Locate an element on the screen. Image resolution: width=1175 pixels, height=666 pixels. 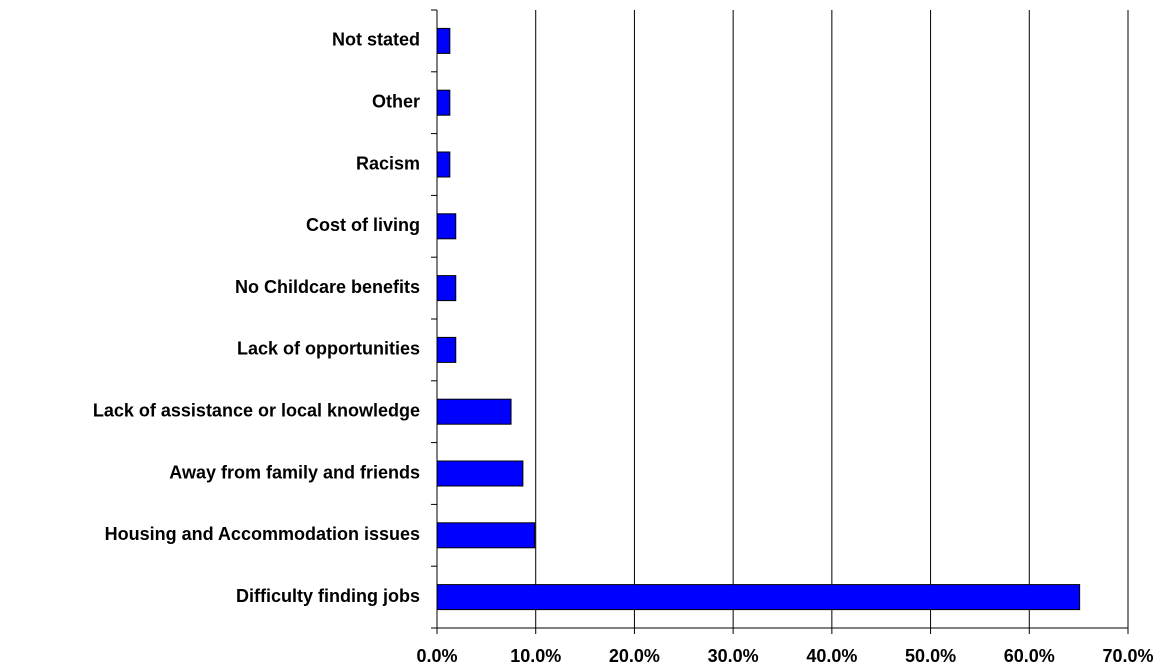
y-tick-label: Difficulty finding jobs is located at coordinates (328, 596).